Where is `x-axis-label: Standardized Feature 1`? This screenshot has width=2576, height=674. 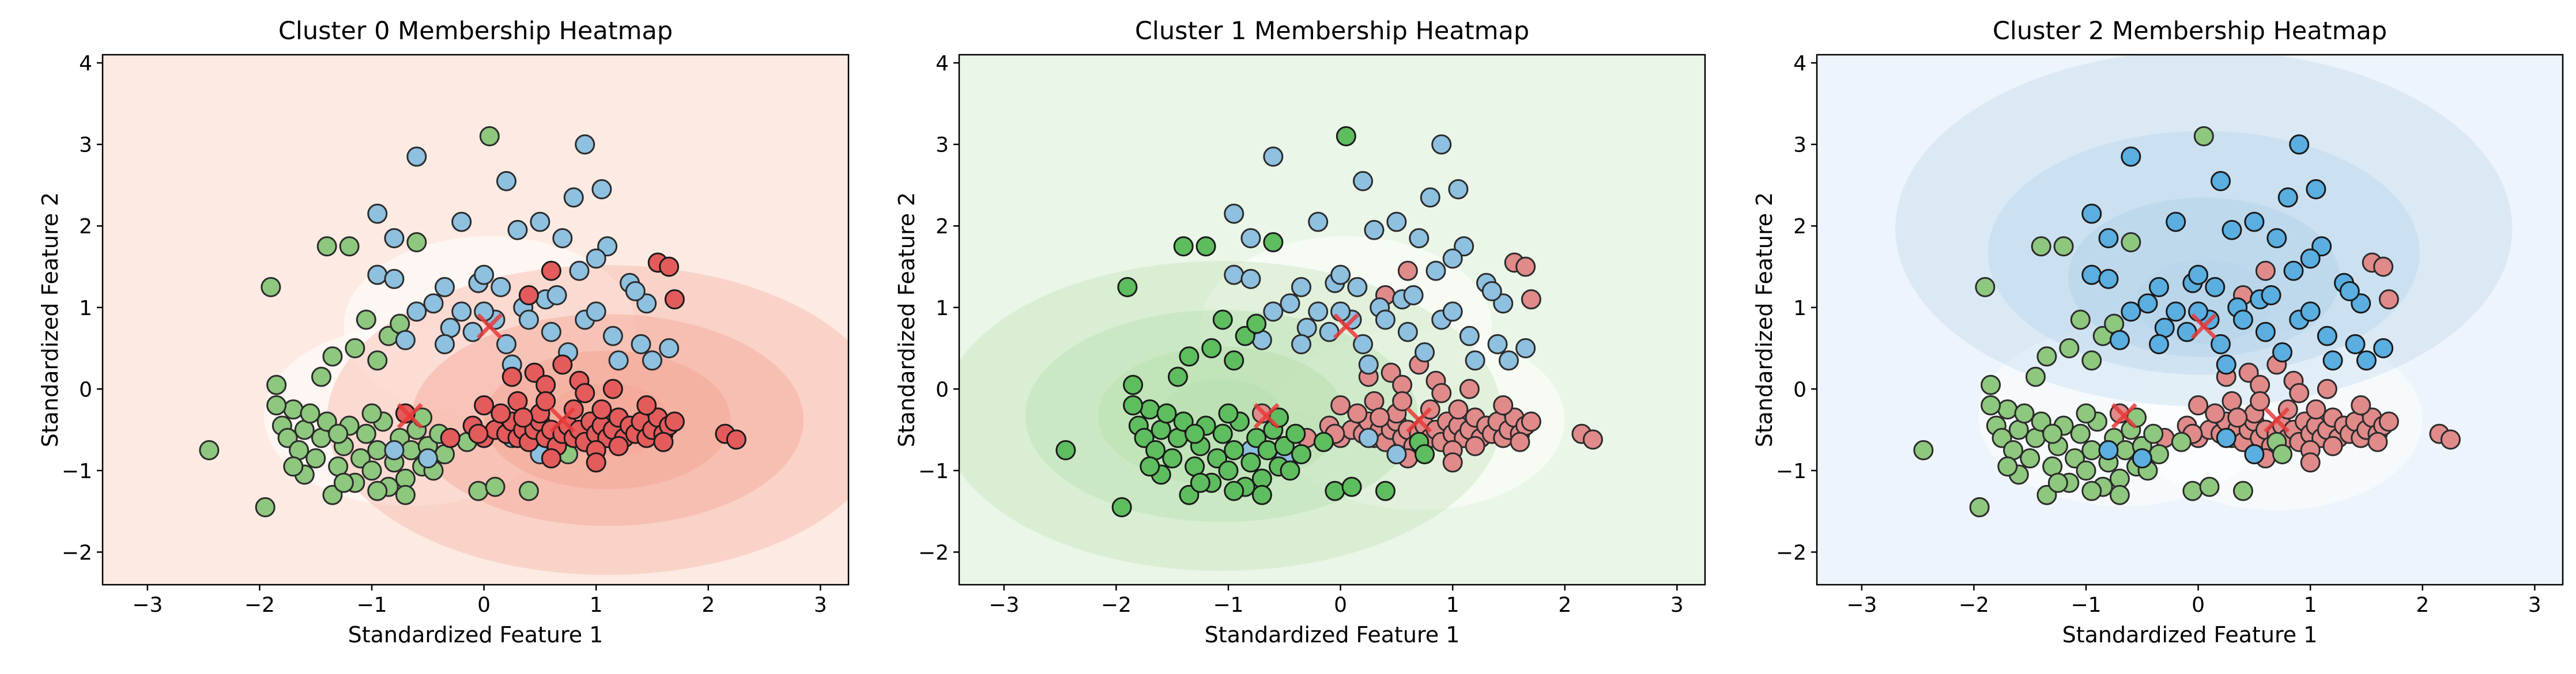
x-axis-label: Standardized Feature 1 is located at coordinates (476, 635).